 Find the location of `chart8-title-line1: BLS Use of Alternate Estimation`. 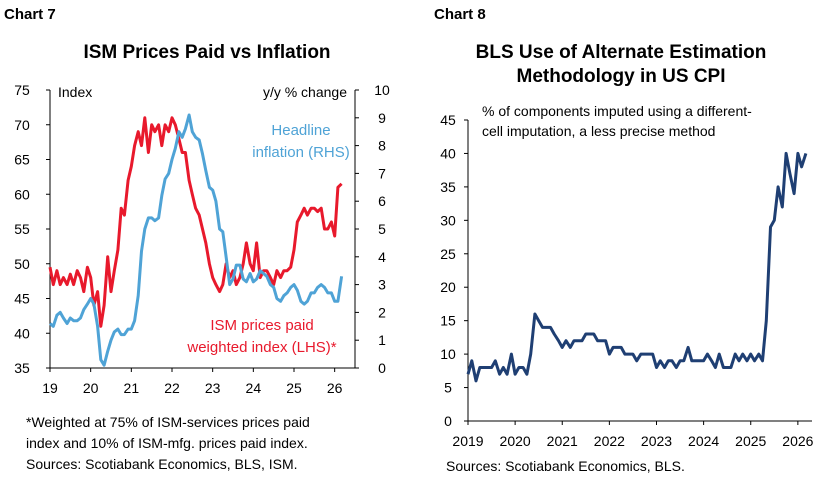

chart8-title-line1: BLS Use of Alternate Estimation is located at coordinates (621, 52).